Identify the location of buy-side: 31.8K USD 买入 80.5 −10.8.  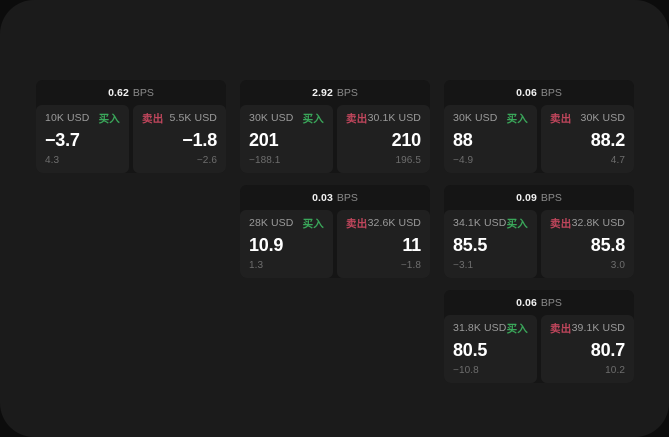
(490, 349).